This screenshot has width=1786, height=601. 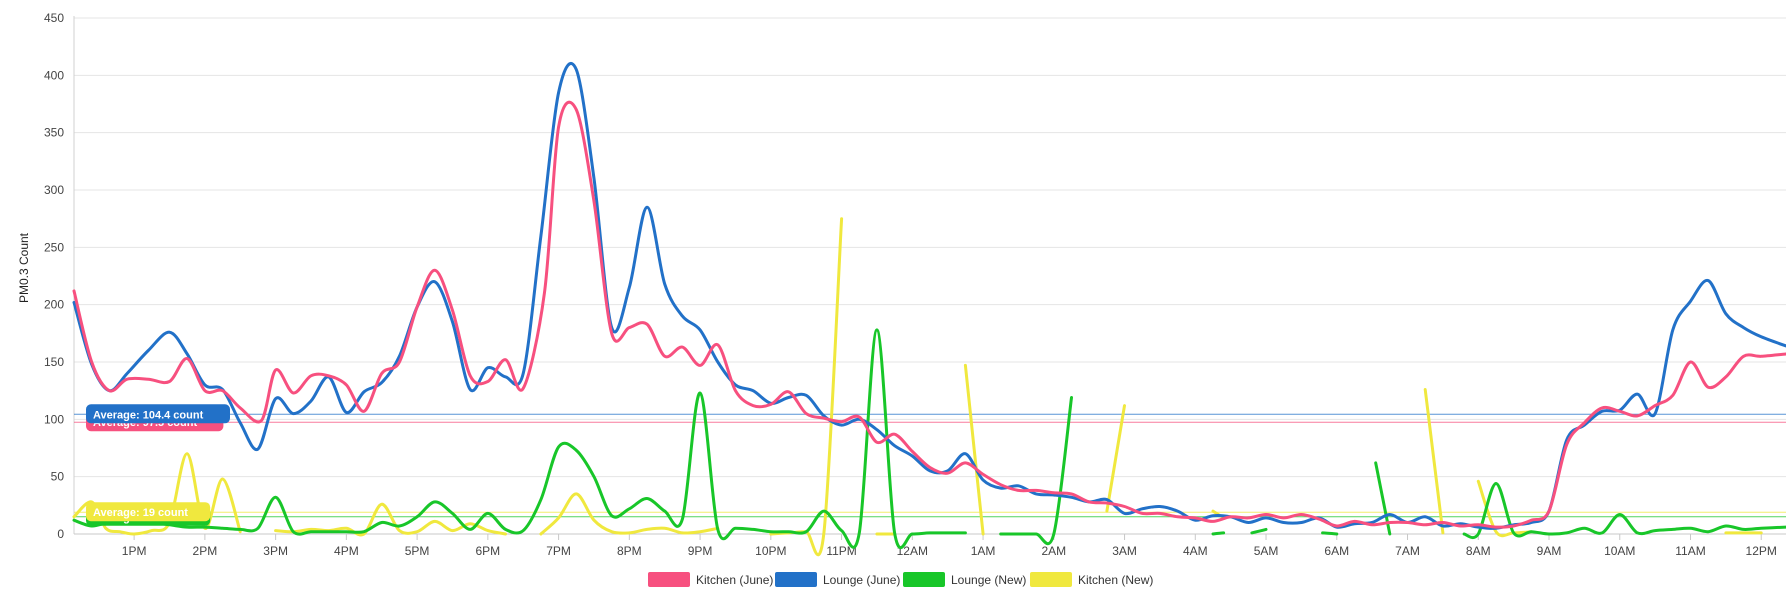 I want to click on x-tick-label: 1PM, so click(x=134, y=551).